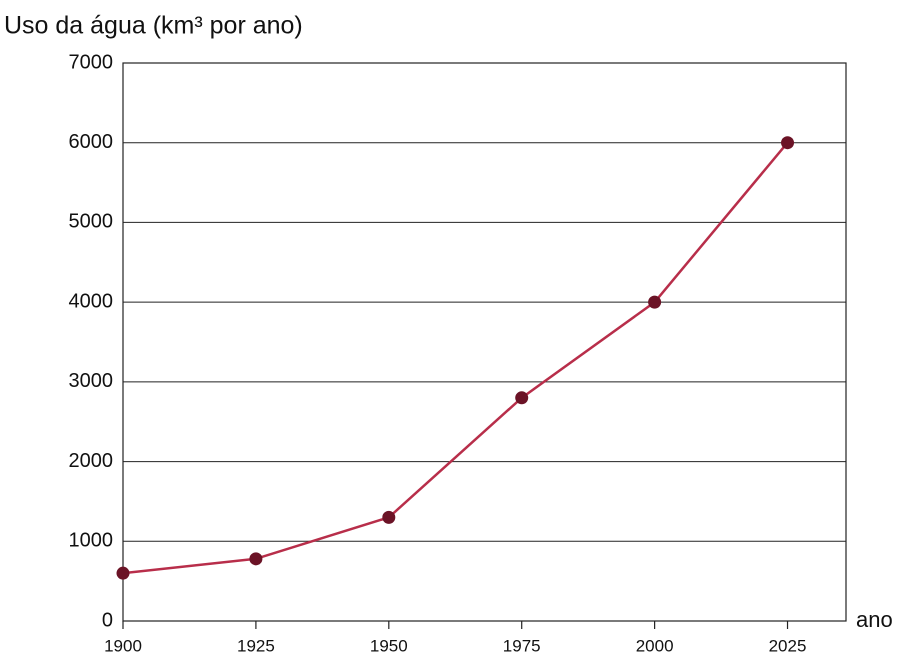 Image resolution: width=898 pixels, height=659 pixels. Describe the element at coordinates (91, 301) in the screenshot. I see `y-tick-label: 4000` at that location.